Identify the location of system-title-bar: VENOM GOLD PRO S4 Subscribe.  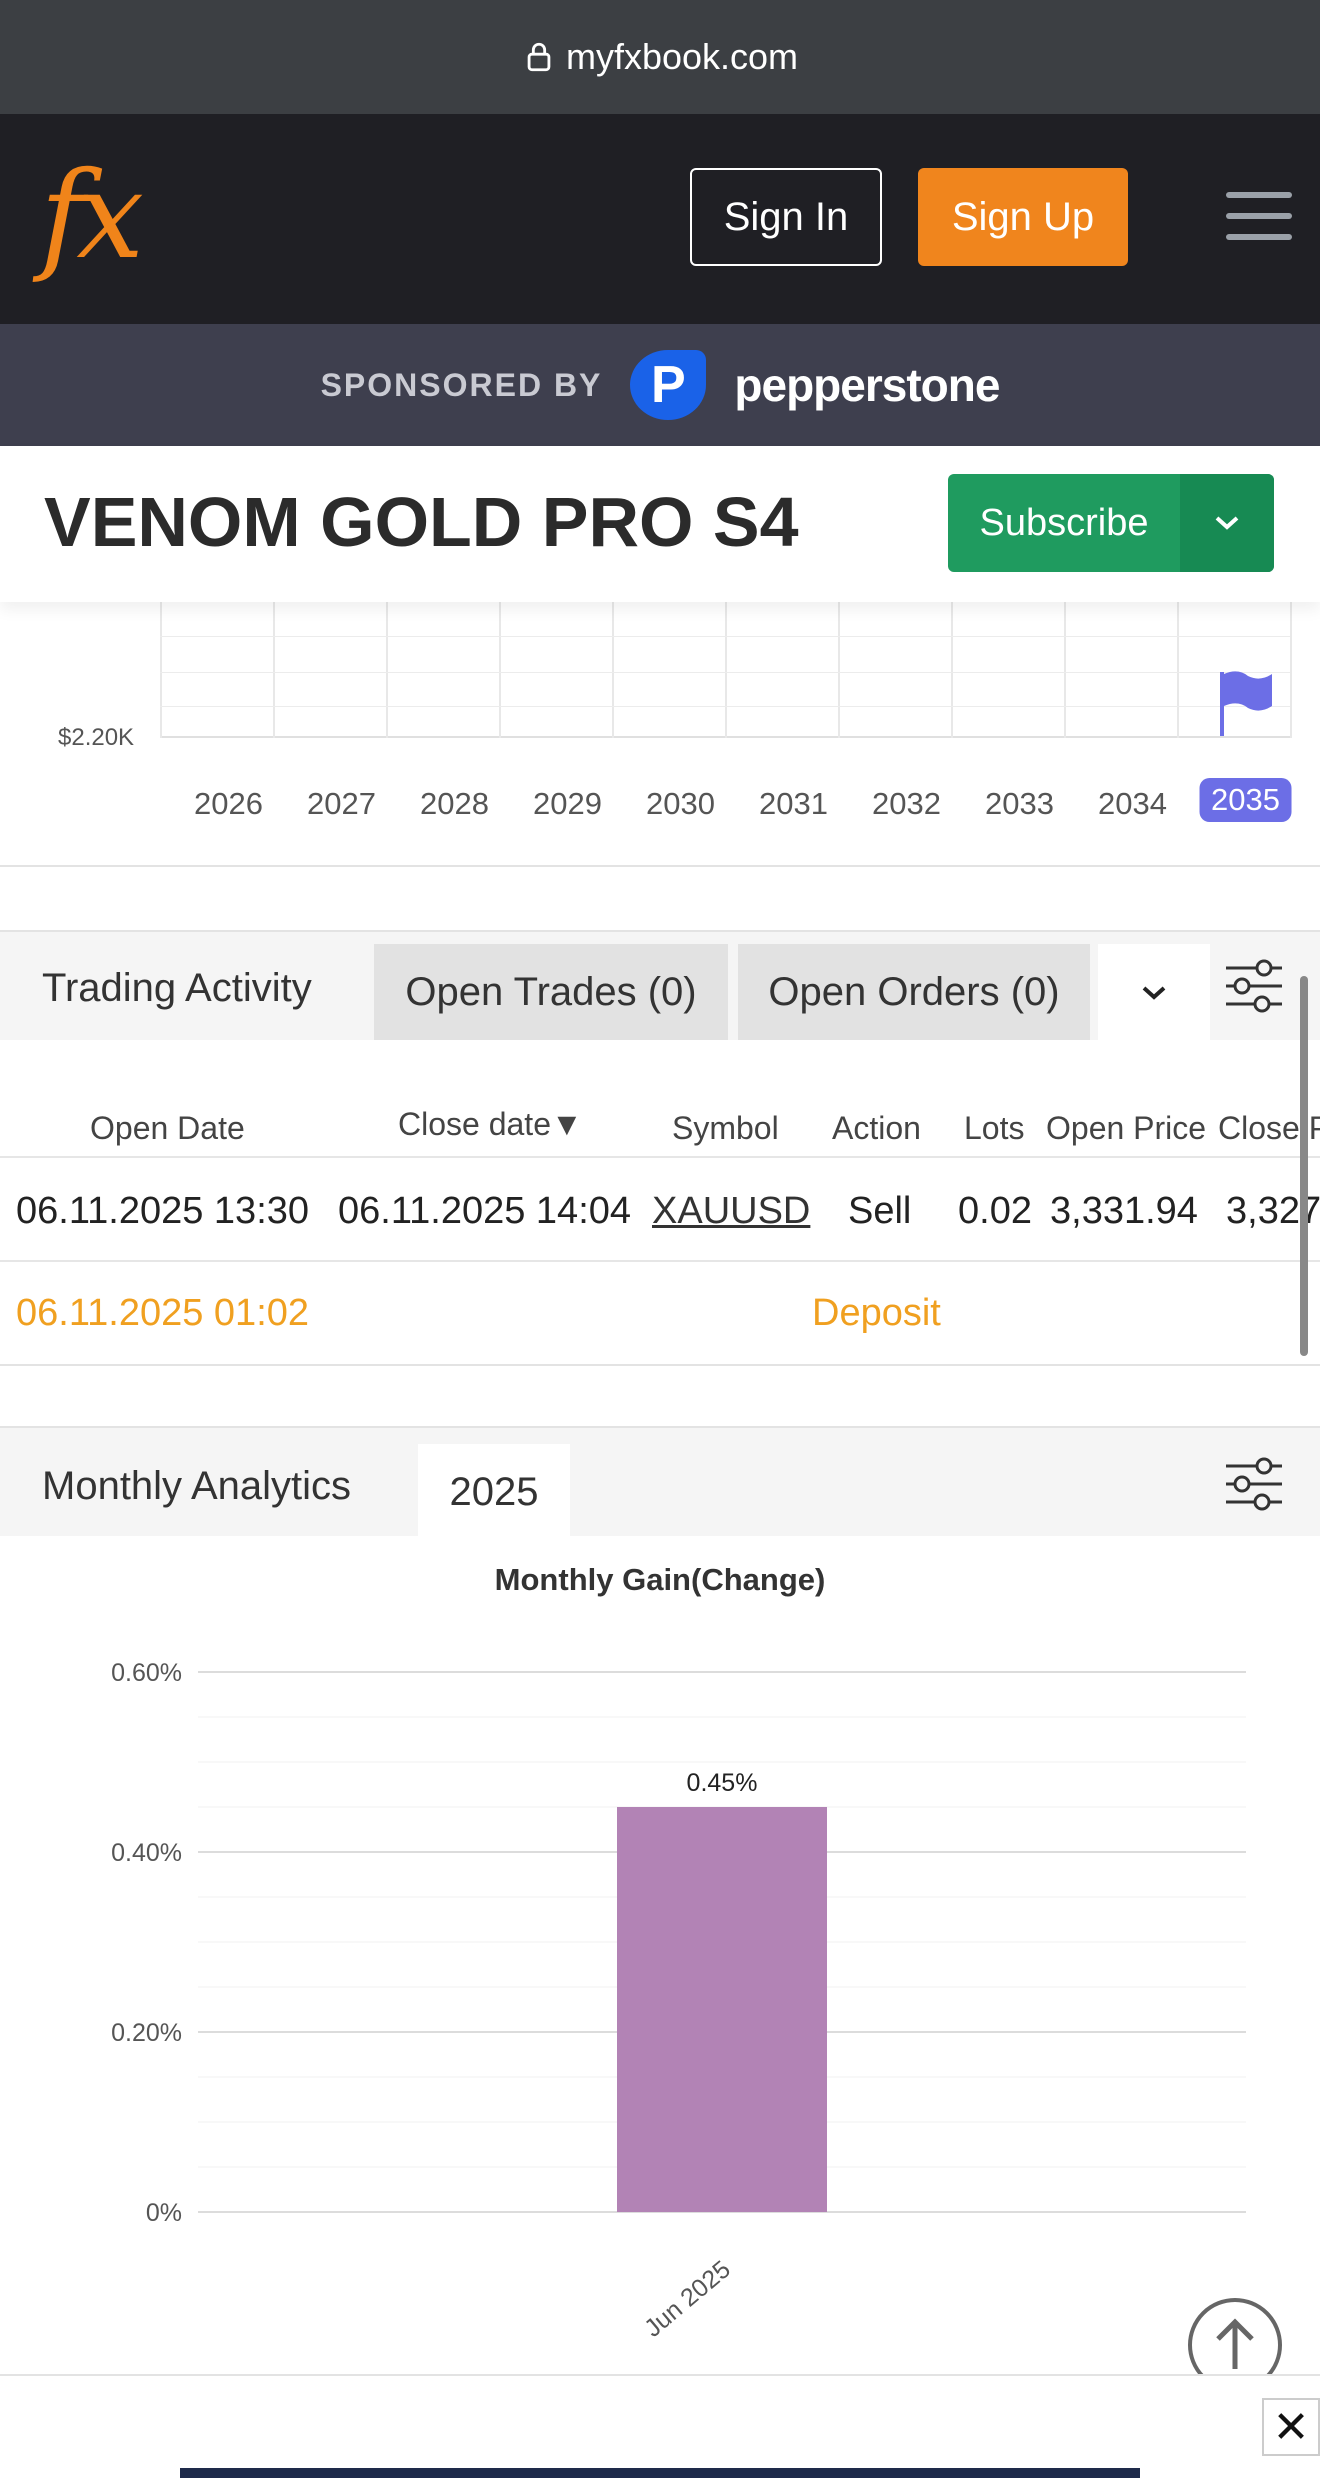
(660, 524).